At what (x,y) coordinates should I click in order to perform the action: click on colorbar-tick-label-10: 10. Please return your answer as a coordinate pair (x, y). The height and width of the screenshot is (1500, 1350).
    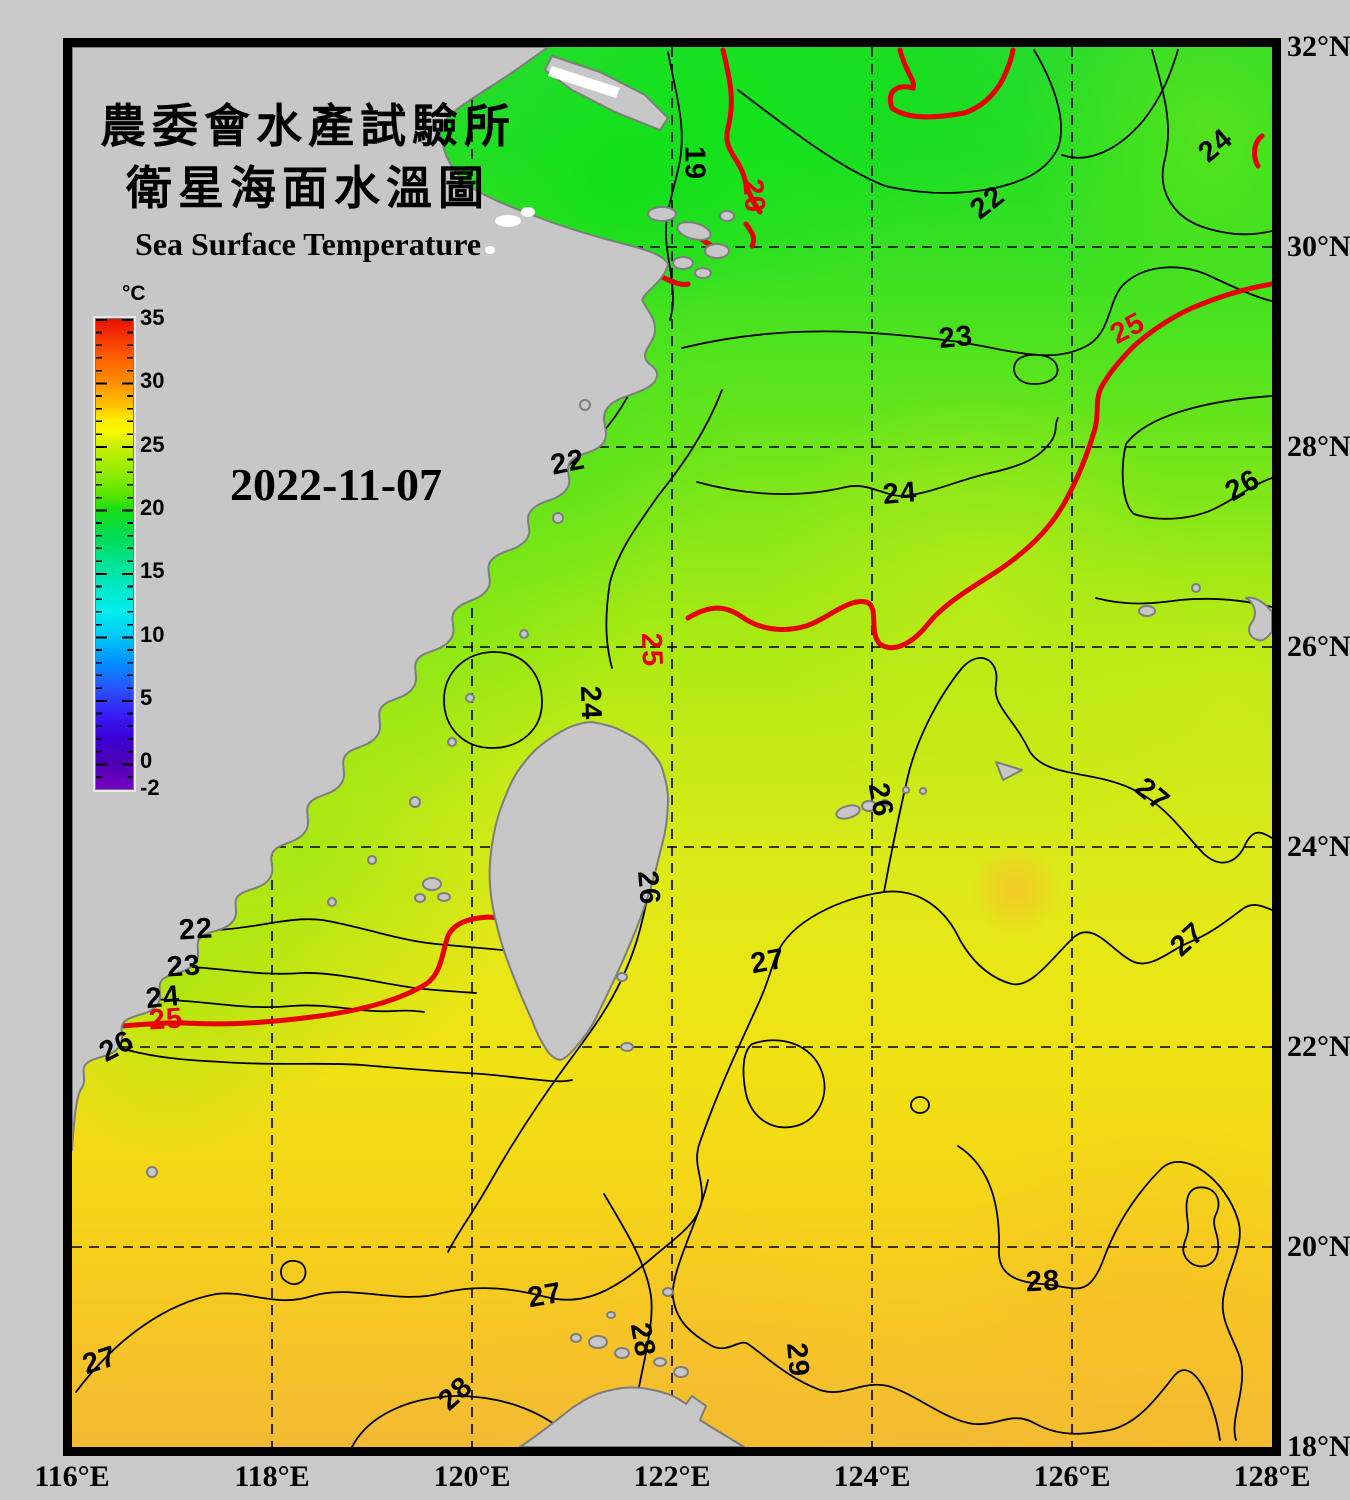
    Looking at the image, I should click on (152, 634).